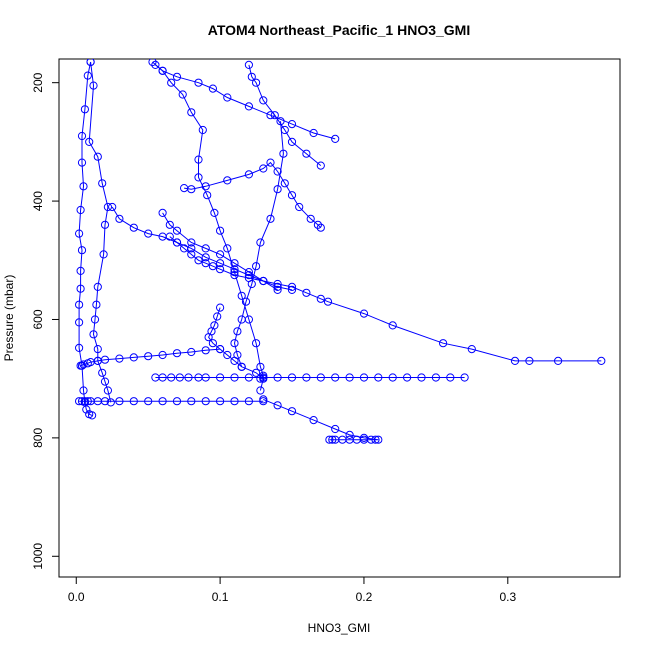 The image size is (650, 650). Describe the element at coordinates (339, 30) in the screenshot. I see `chart-title: ATOM4 Northeast_Pacific_1 HNO3_GMI` at that location.